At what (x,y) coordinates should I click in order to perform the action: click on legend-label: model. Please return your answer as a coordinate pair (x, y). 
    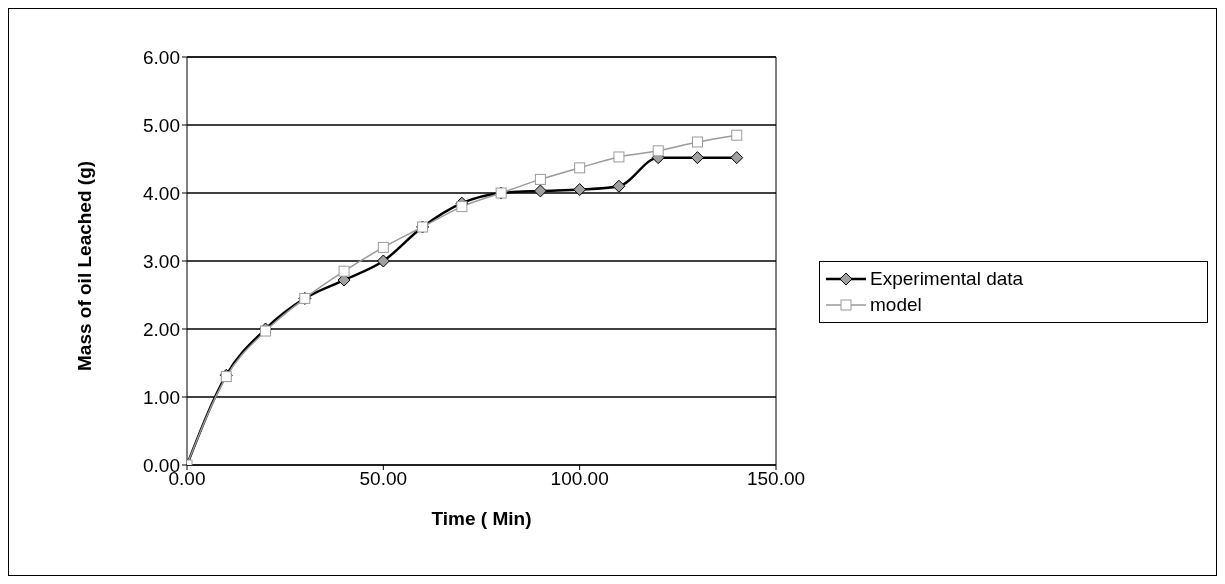
    Looking at the image, I should click on (896, 305).